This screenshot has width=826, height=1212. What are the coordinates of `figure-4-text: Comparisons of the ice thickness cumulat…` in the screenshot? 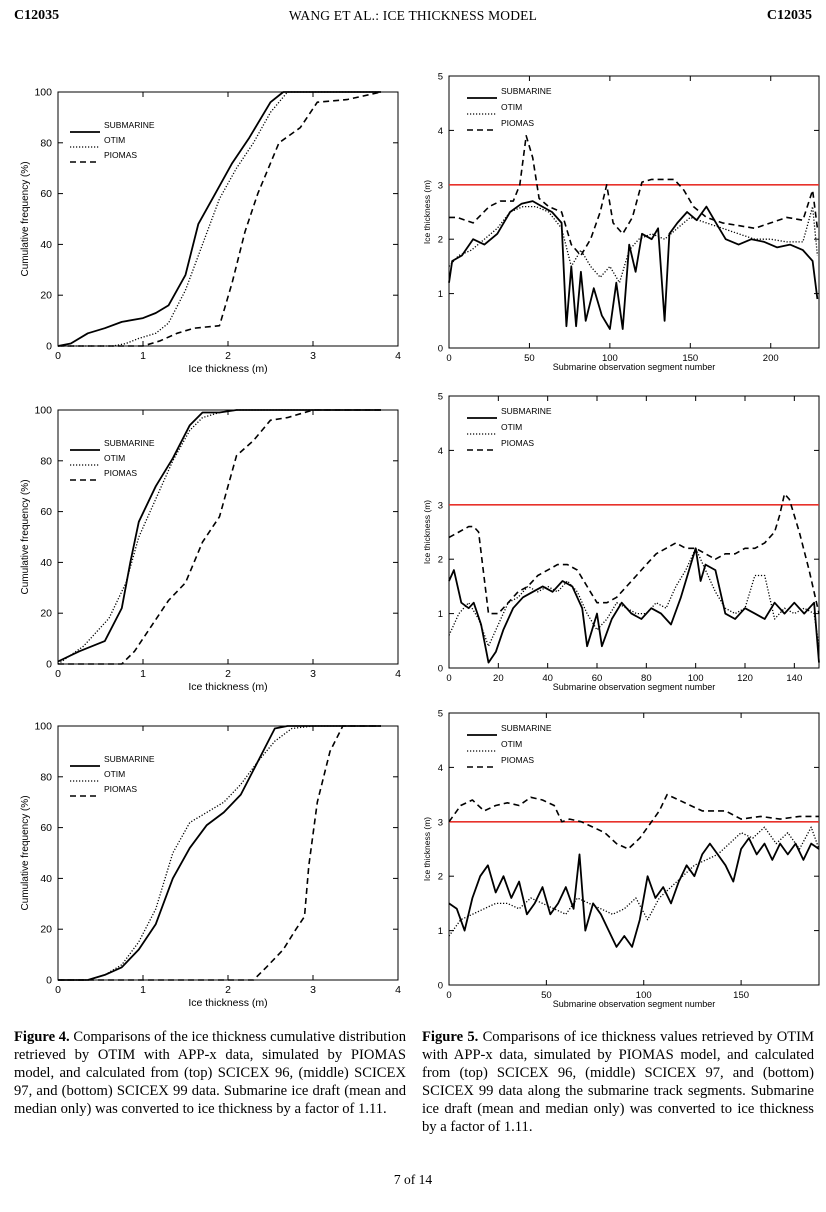 It's located at (210, 1073).